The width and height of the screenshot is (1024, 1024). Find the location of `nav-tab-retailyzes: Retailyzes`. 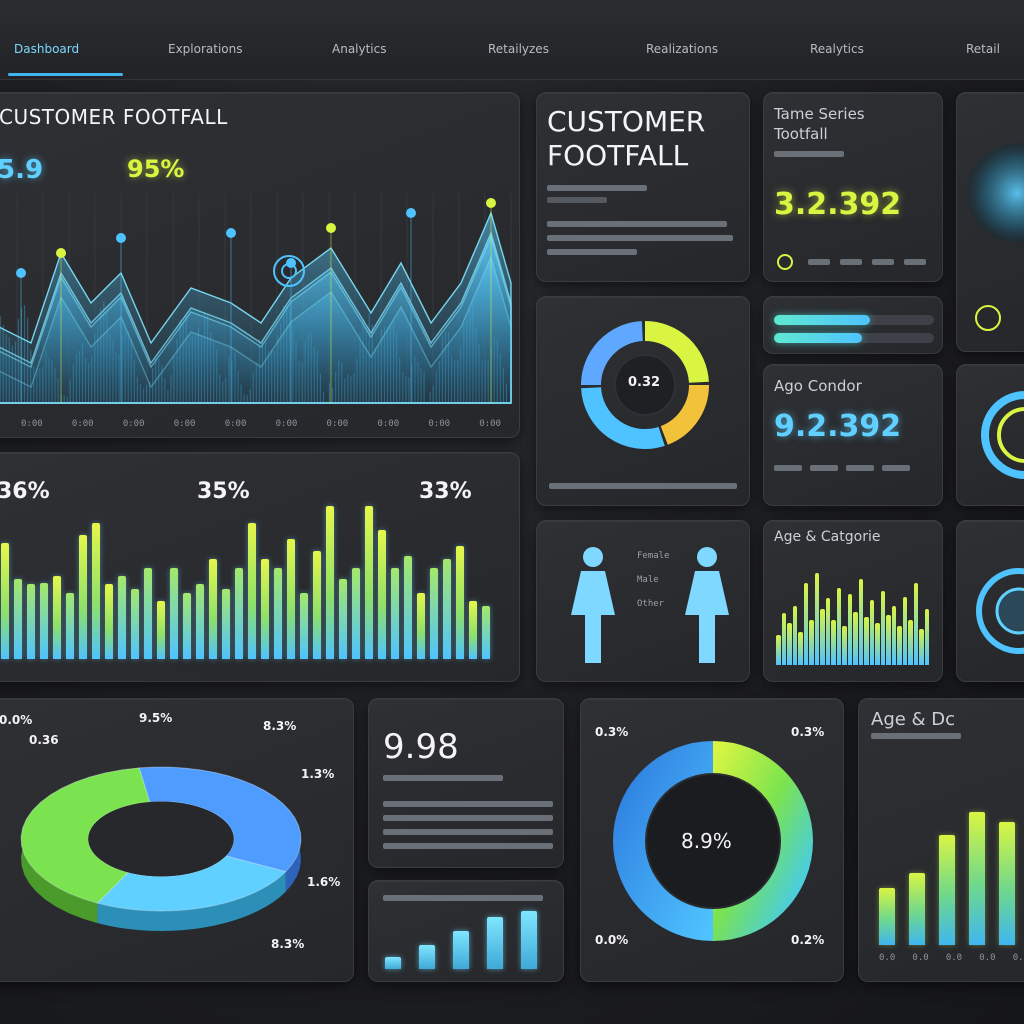

nav-tab-retailyzes: Retailyzes is located at coordinates (518, 49).